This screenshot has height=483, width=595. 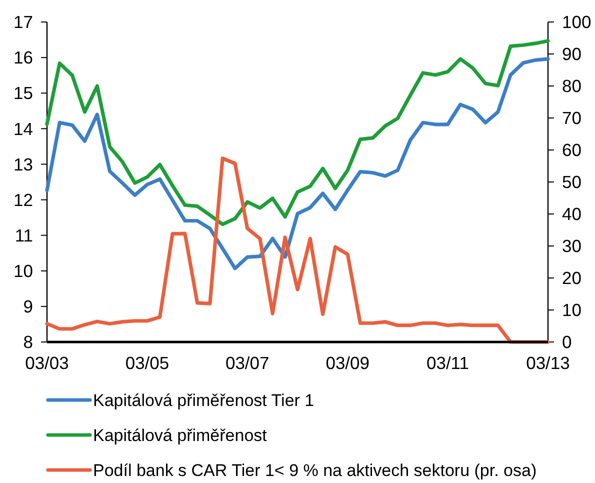 What do you see at coordinates (247, 363) in the screenshot?
I see `x-tick-label: 03/07` at bounding box center [247, 363].